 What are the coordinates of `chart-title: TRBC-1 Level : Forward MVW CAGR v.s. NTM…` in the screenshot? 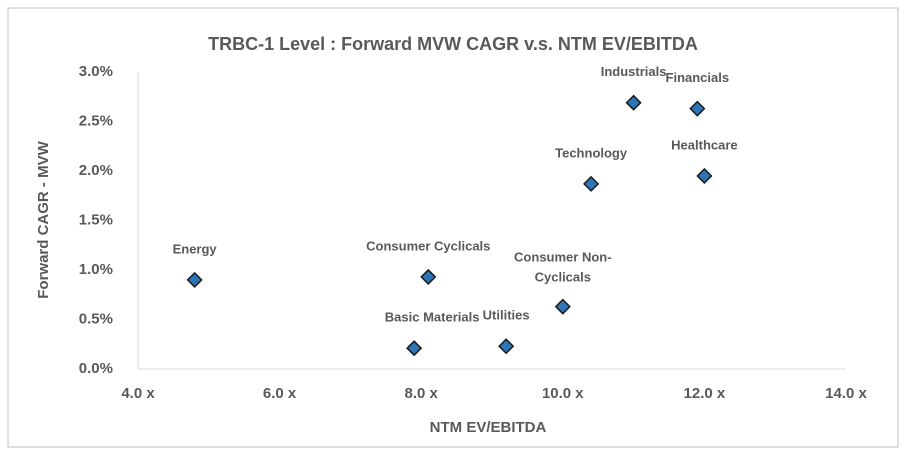 It's located at (453, 44).